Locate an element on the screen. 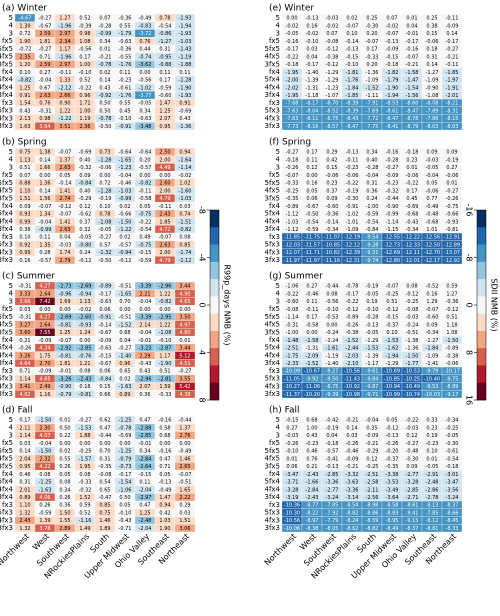 This screenshot has height=616, width=500. cell-label: 4.24 is located at coordinates (44, 349).